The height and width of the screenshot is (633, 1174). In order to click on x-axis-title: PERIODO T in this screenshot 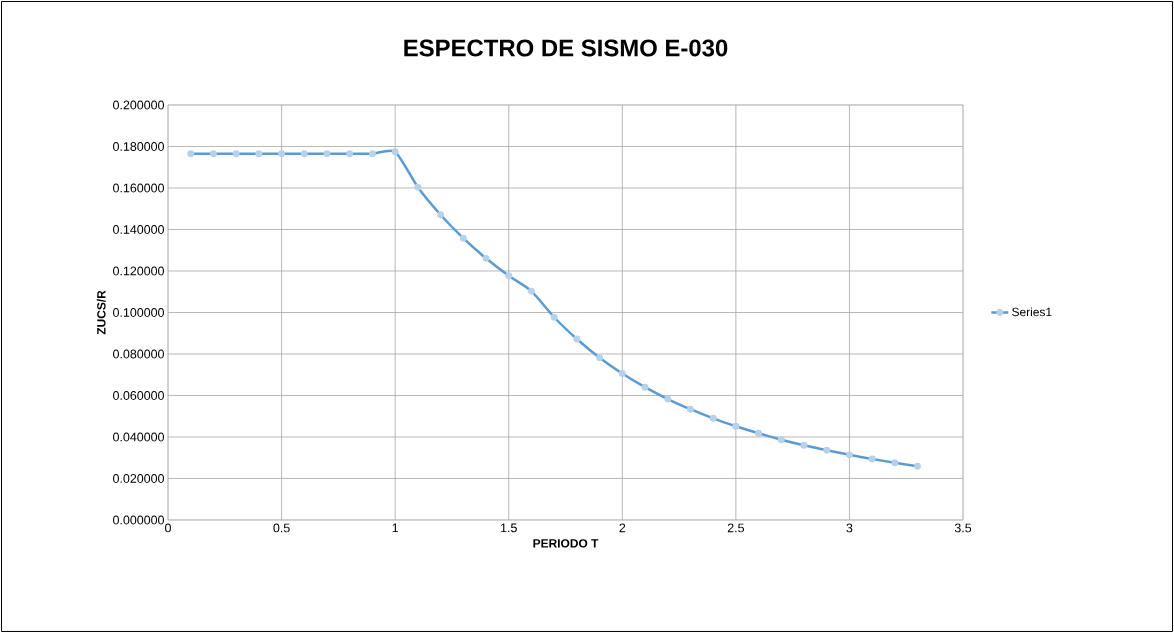, I will do `click(566, 543)`.